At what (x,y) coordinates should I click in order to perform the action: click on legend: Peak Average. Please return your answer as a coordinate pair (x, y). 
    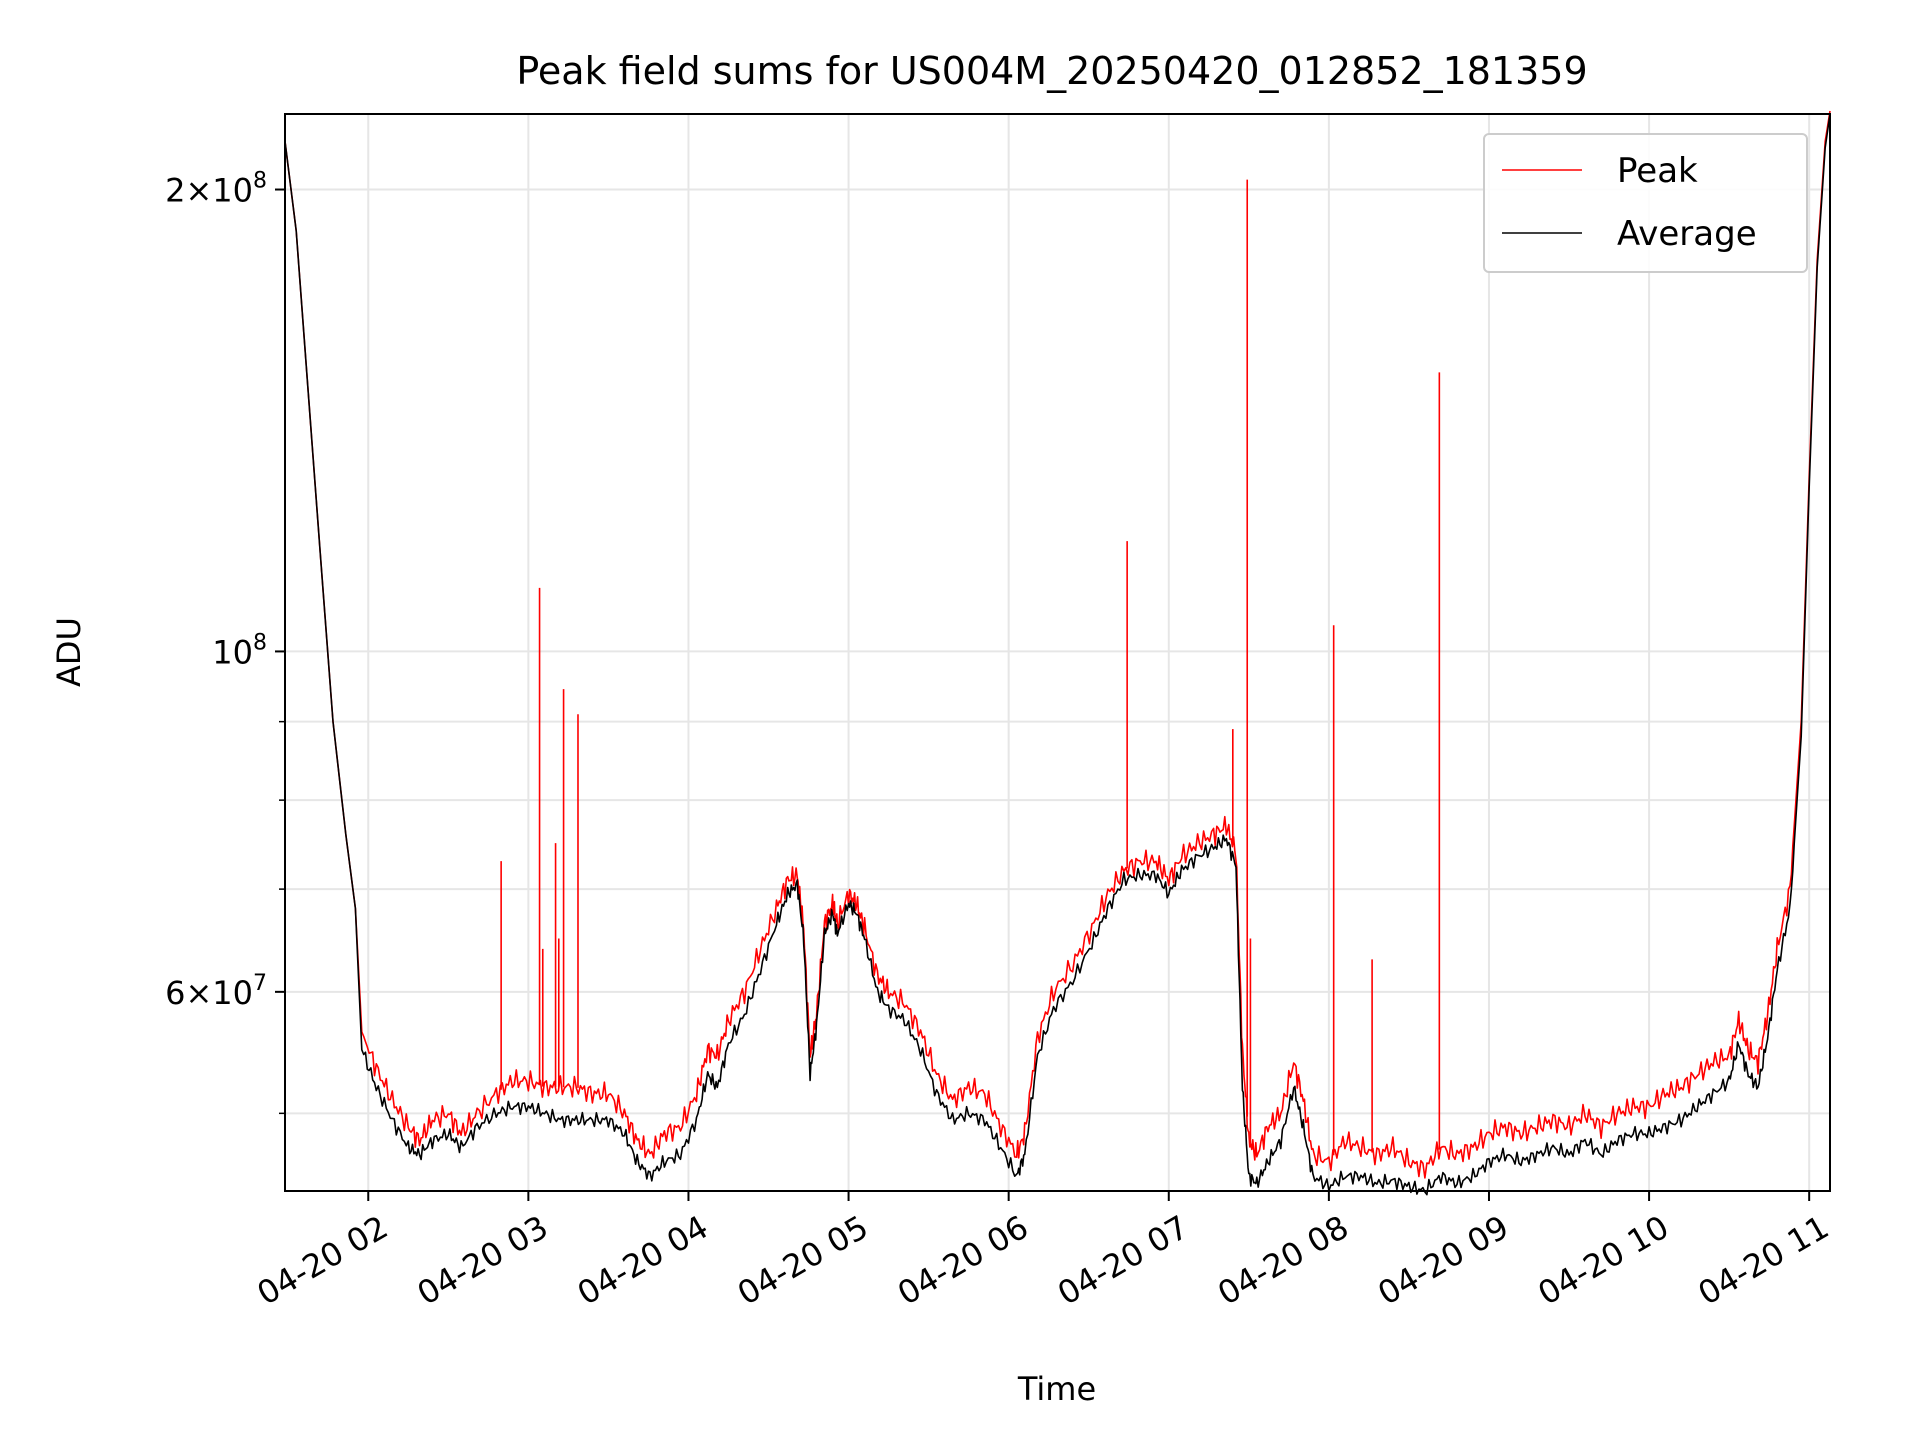
    Looking at the image, I should click on (1645, 203).